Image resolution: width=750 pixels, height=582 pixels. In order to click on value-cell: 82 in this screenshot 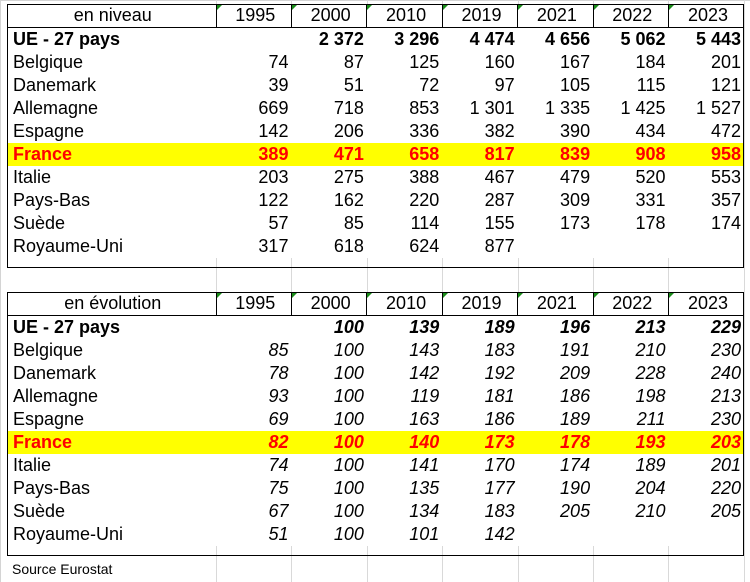, I will do `click(254, 442)`.